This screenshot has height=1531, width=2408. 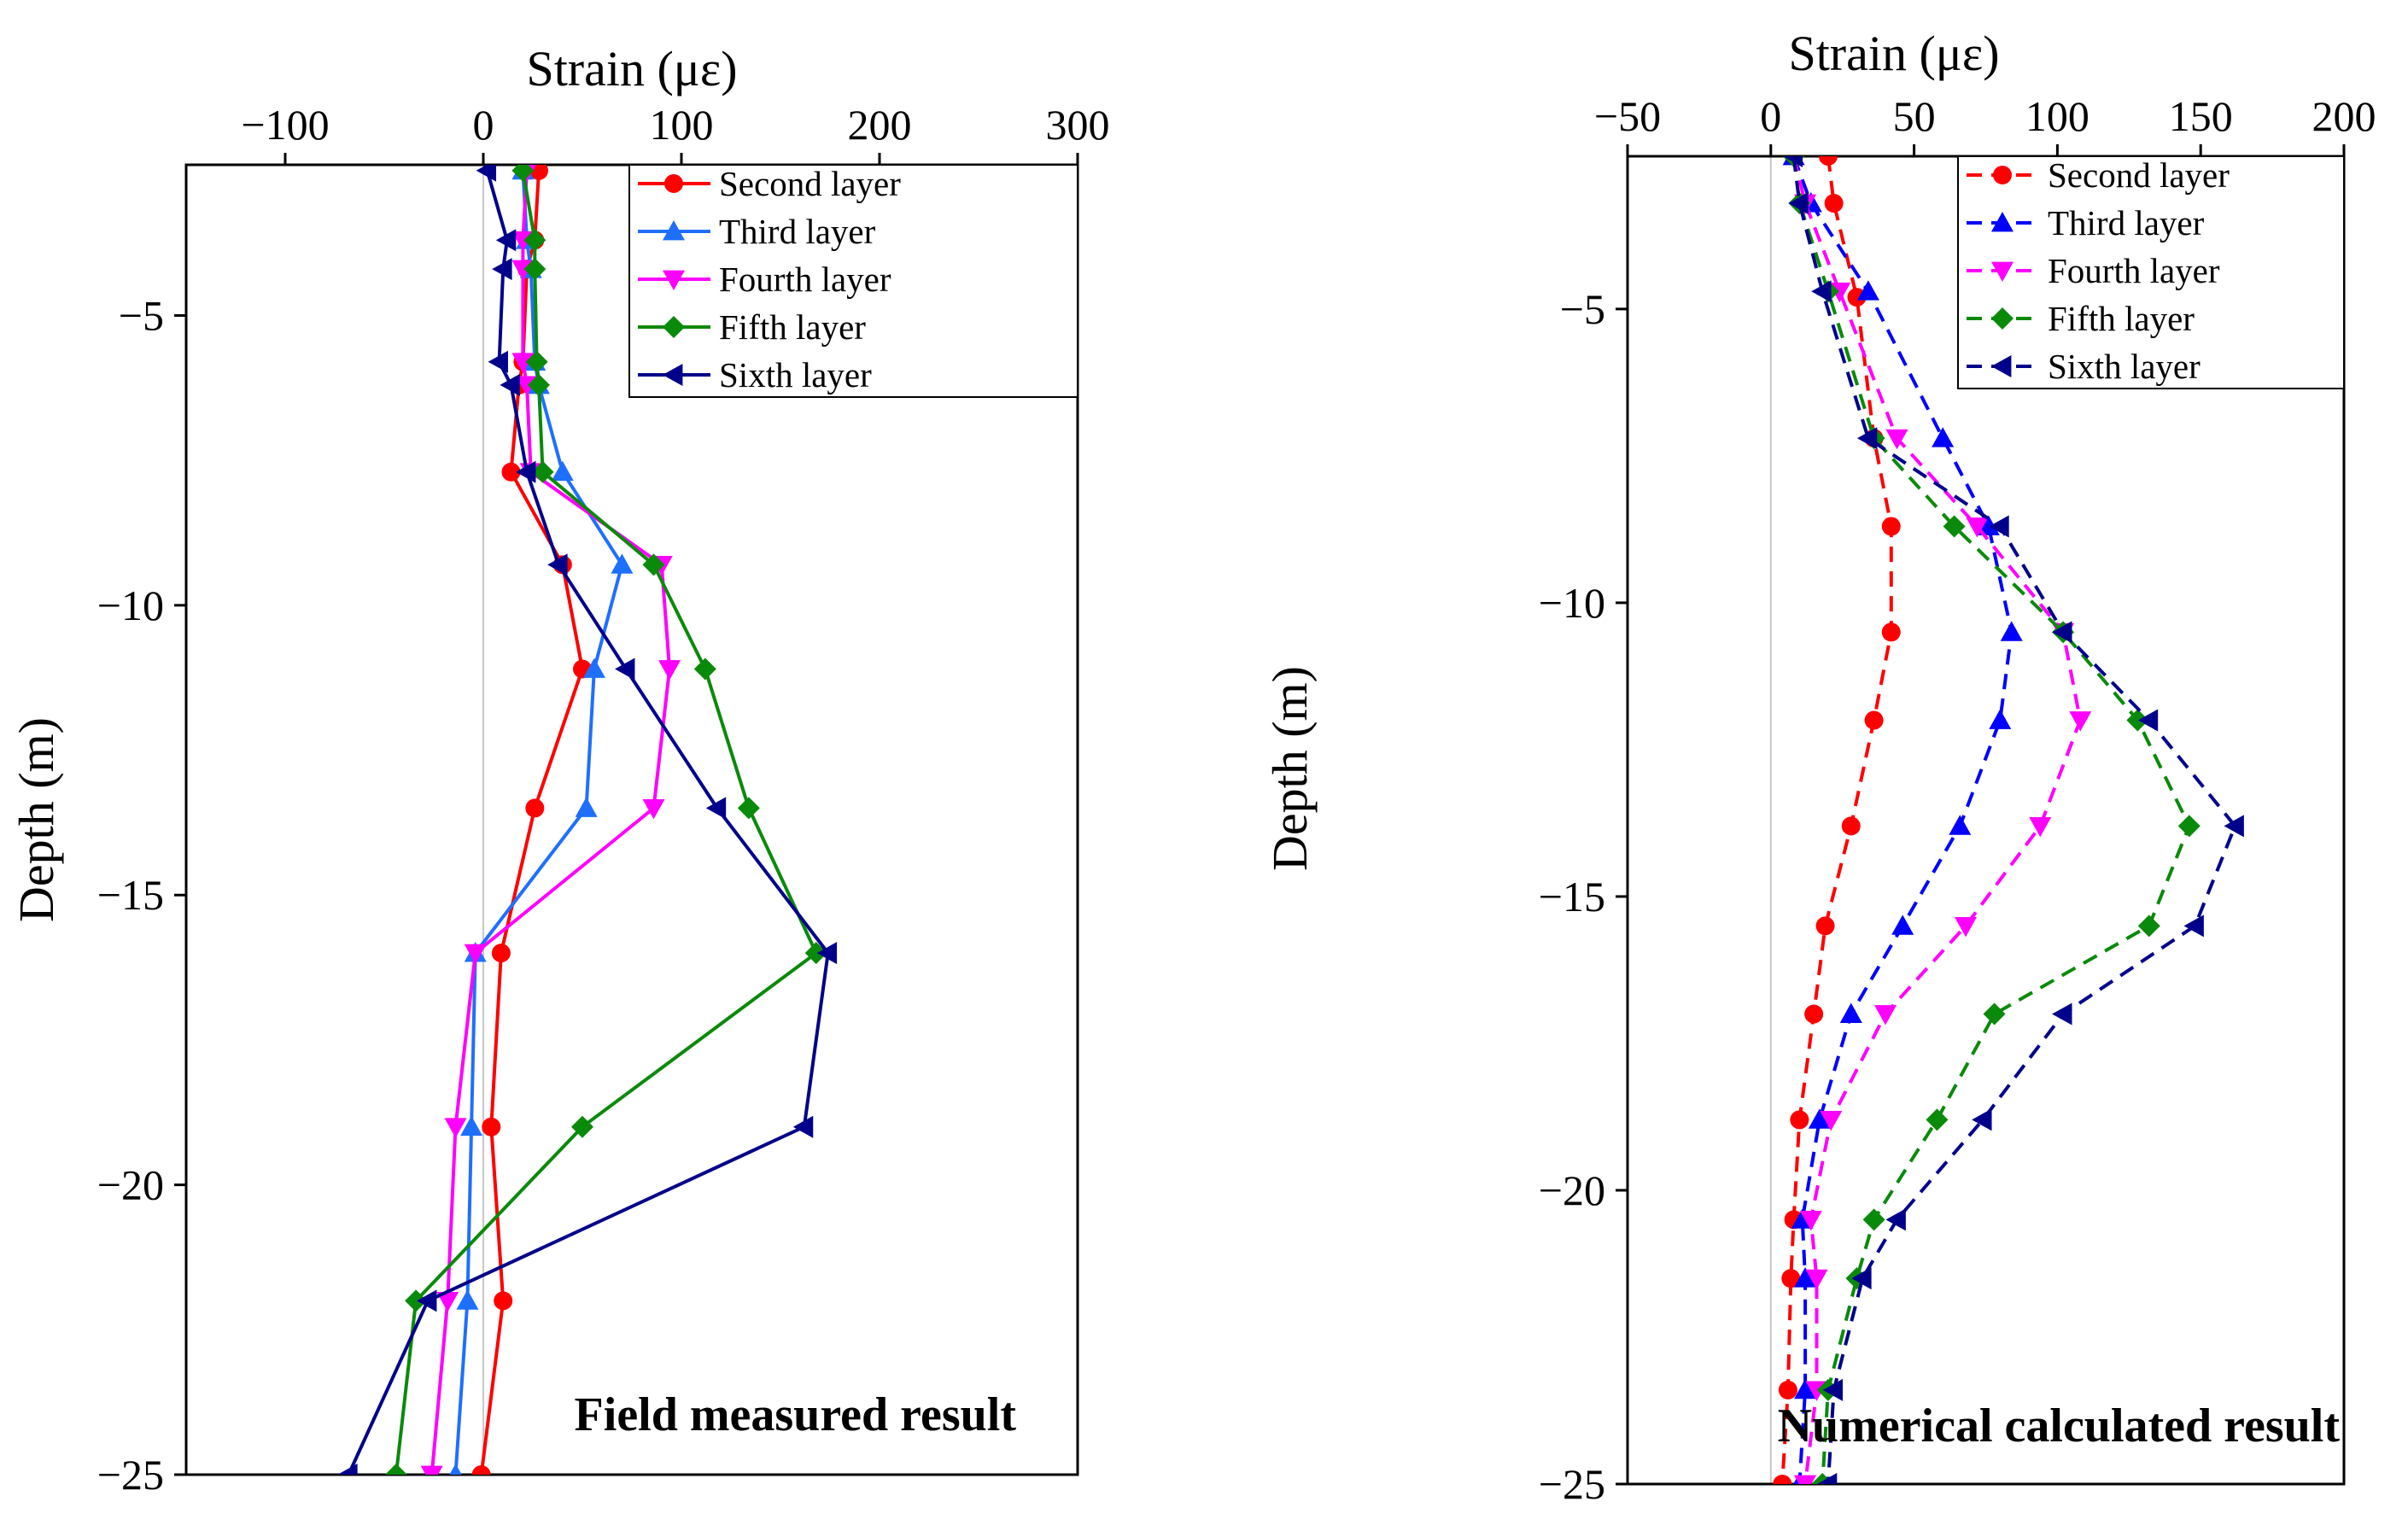 What do you see at coordinates (2134, 270) in the screenshot?
I see `legend-label: Fourth layer` at bounding box center [2134, 270].